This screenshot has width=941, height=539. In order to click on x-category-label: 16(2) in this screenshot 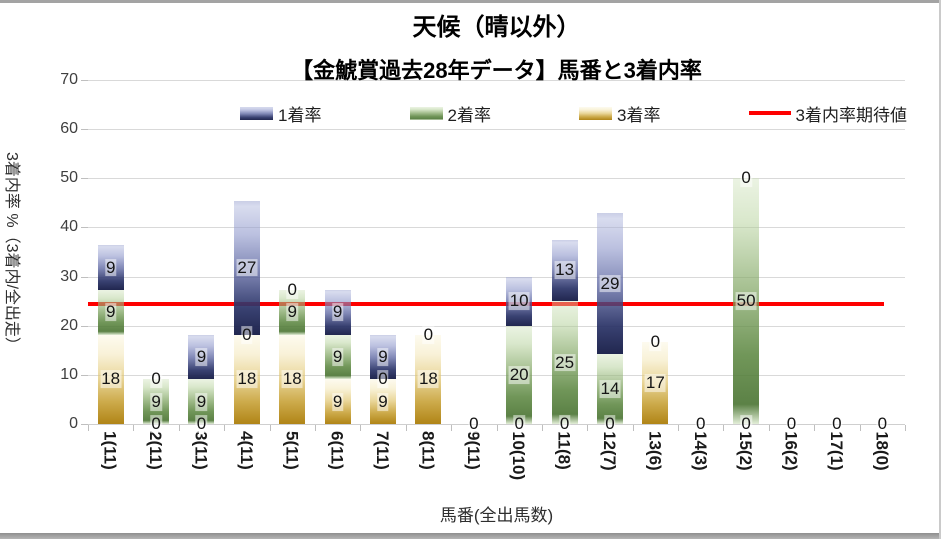, I will do `click(791, 451)`.